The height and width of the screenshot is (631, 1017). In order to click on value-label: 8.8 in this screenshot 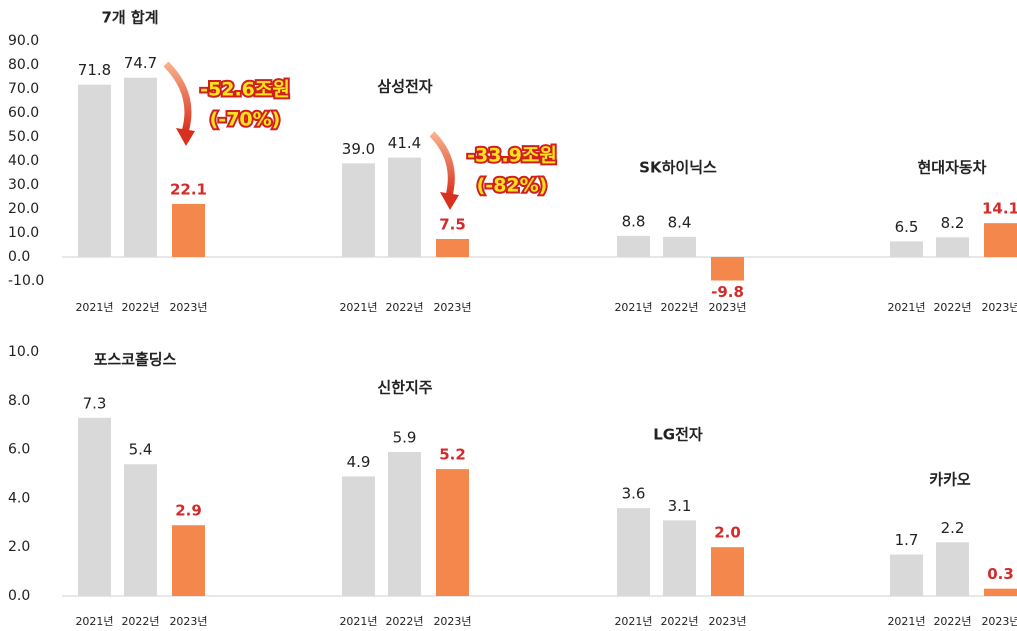, I will do `click(634, 221)`.